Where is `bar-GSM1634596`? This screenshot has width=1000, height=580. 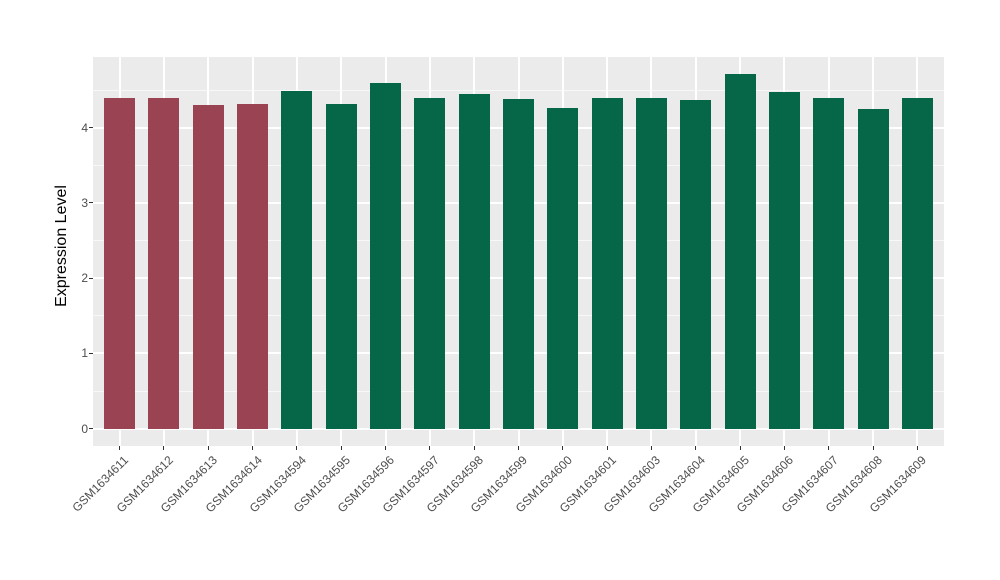 bar-GSM1634596 is located at coordinates (386, 256).